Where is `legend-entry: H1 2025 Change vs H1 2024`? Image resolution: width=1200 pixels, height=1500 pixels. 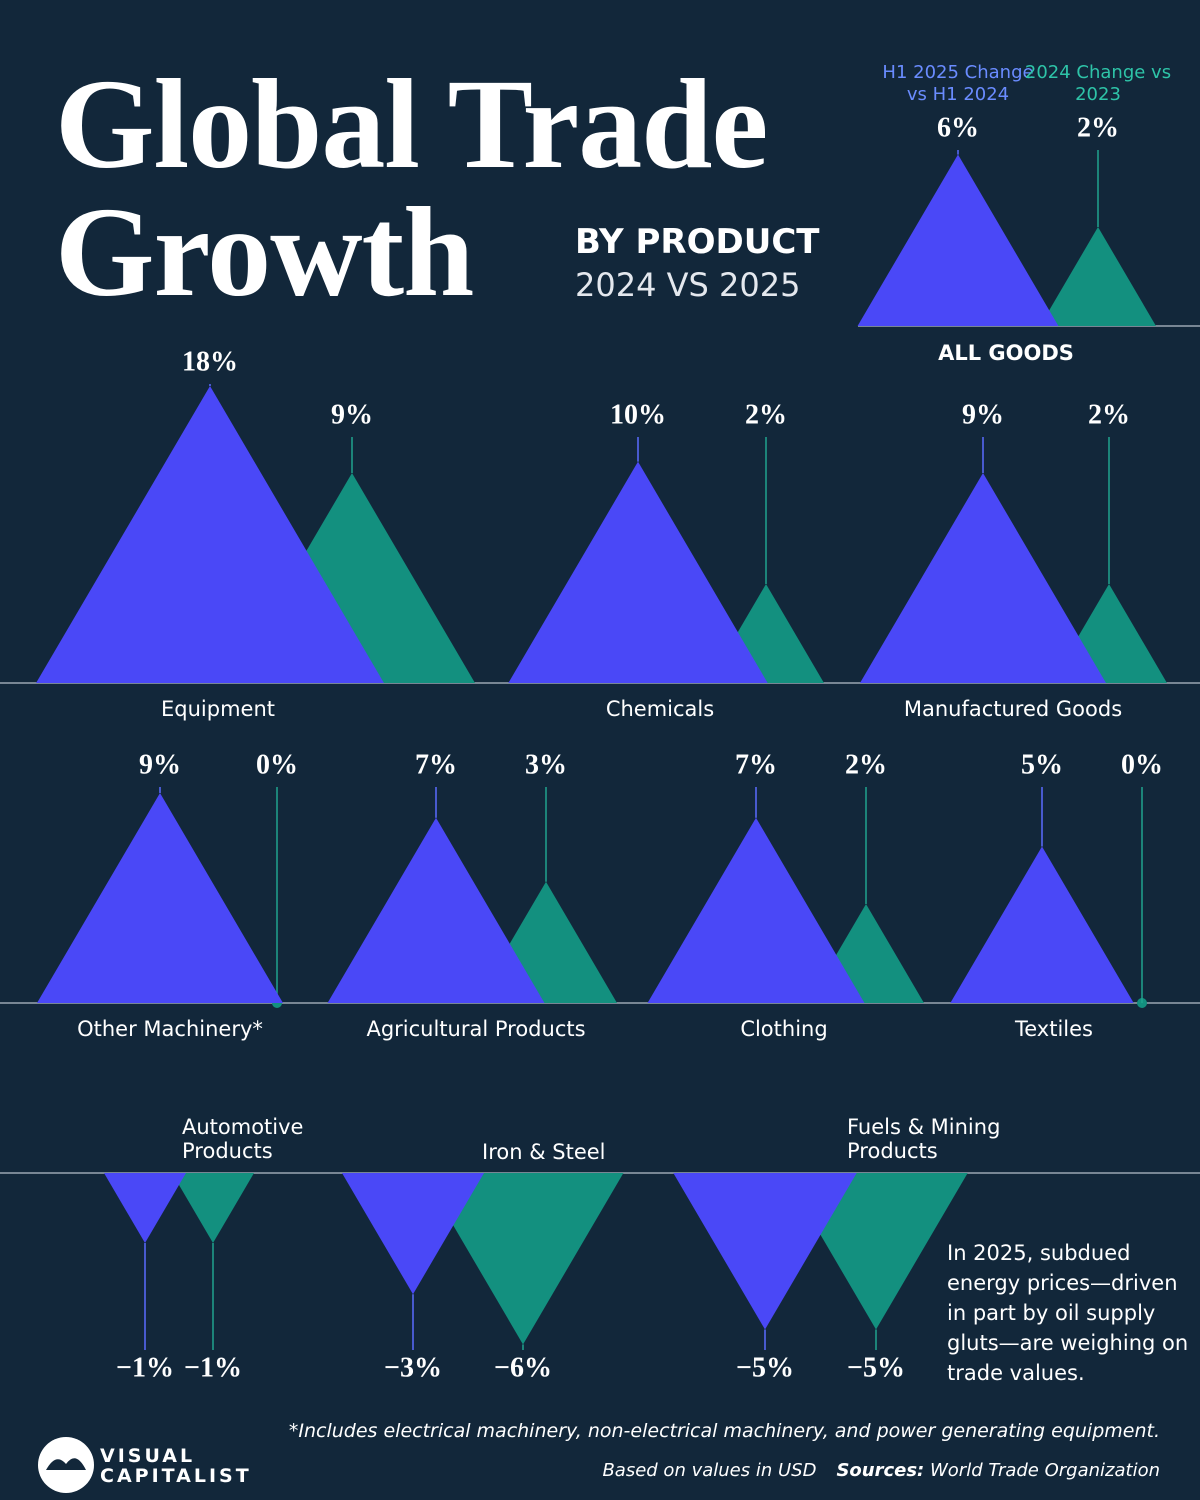
legend-entry: H1 2025 Change vs H1 2024 is located at coordinates (958, 83).